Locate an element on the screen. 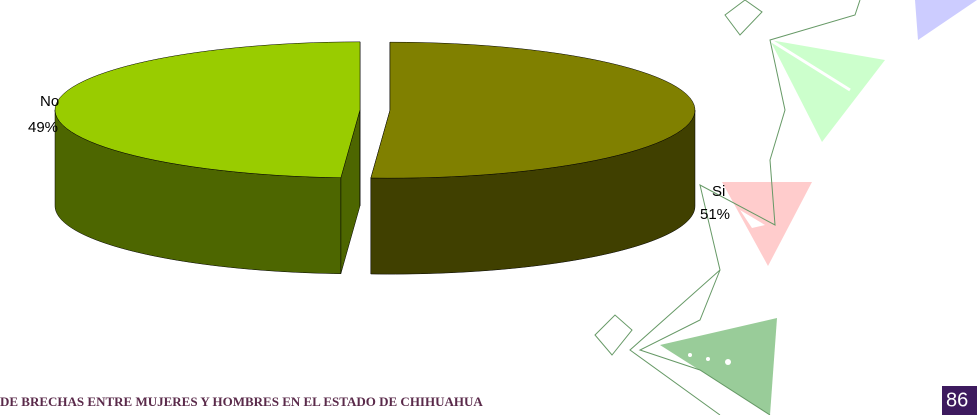 The height and width of the screenshot is (415, 977). value-label: 49% is located at coordinates (43, 127).